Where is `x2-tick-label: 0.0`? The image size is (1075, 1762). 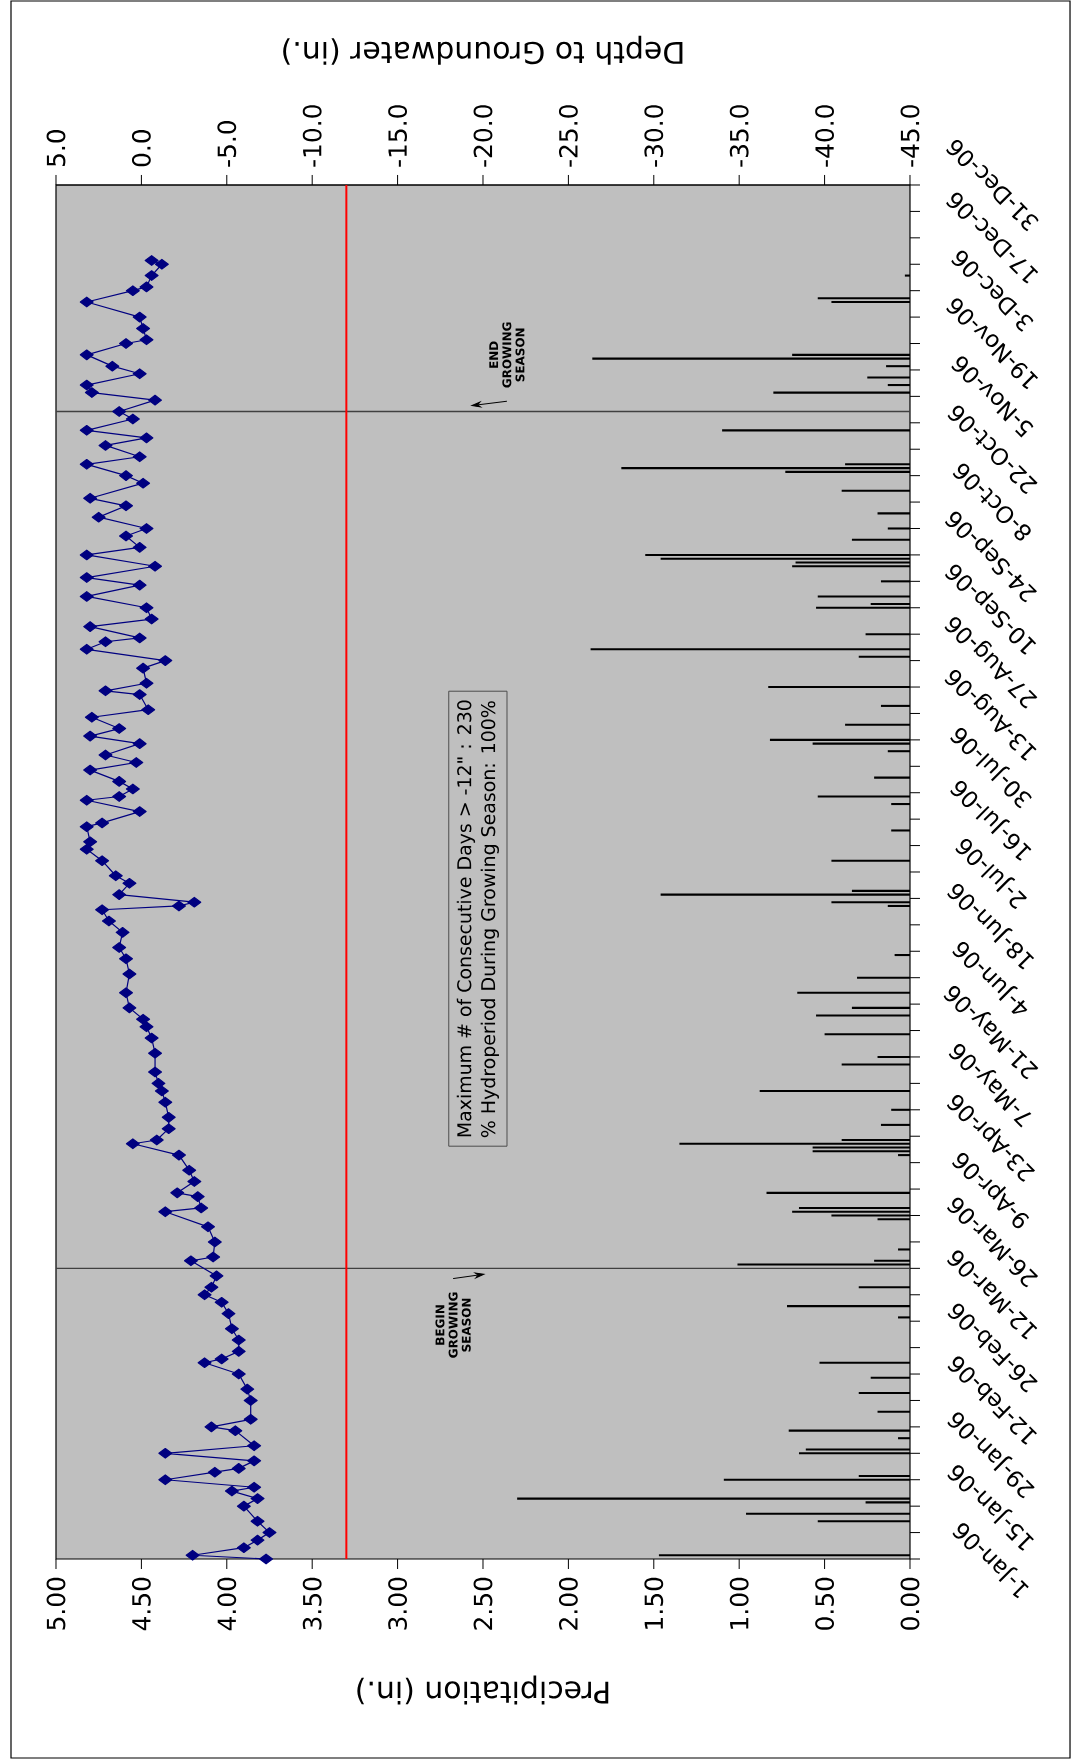 x2-tick-label: 0.0 is located at coordinates (141, 148).